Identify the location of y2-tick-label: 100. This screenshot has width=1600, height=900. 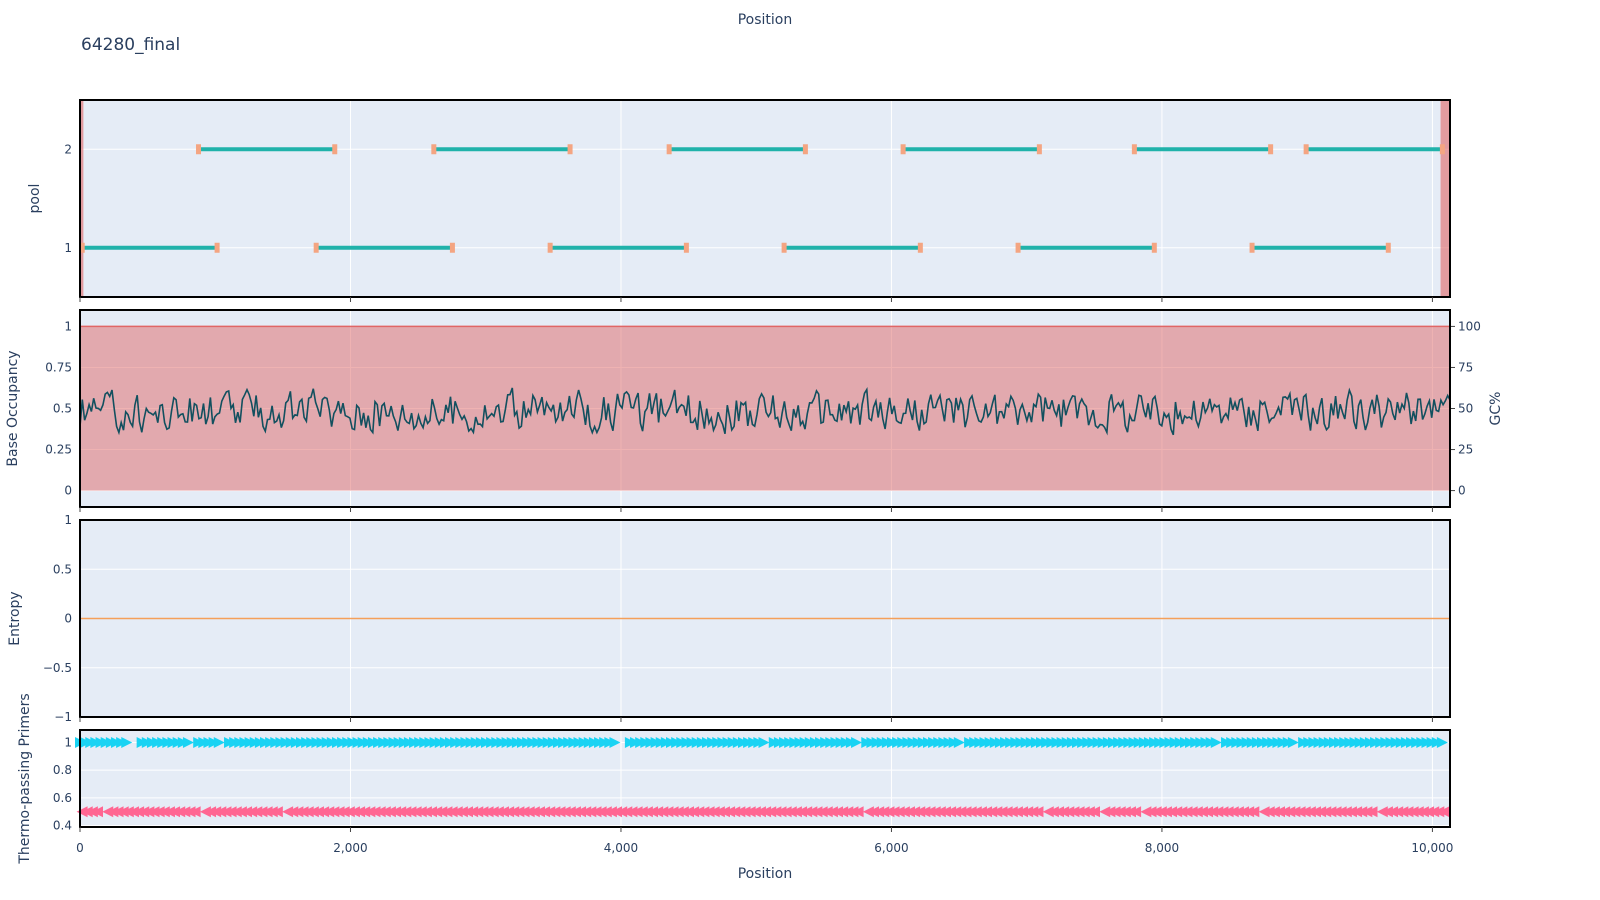
(1469, 326).